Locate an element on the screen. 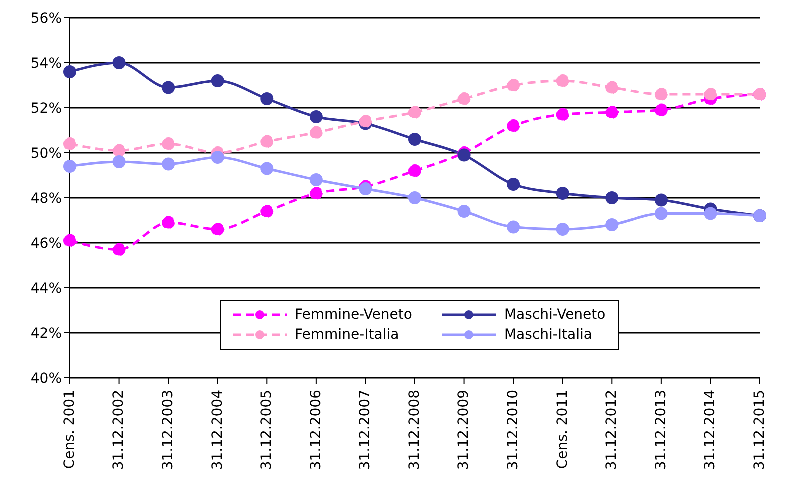 The image size is (790, 486). x-tick-label: 31.12.2010 is located at coordinates (514, 430).